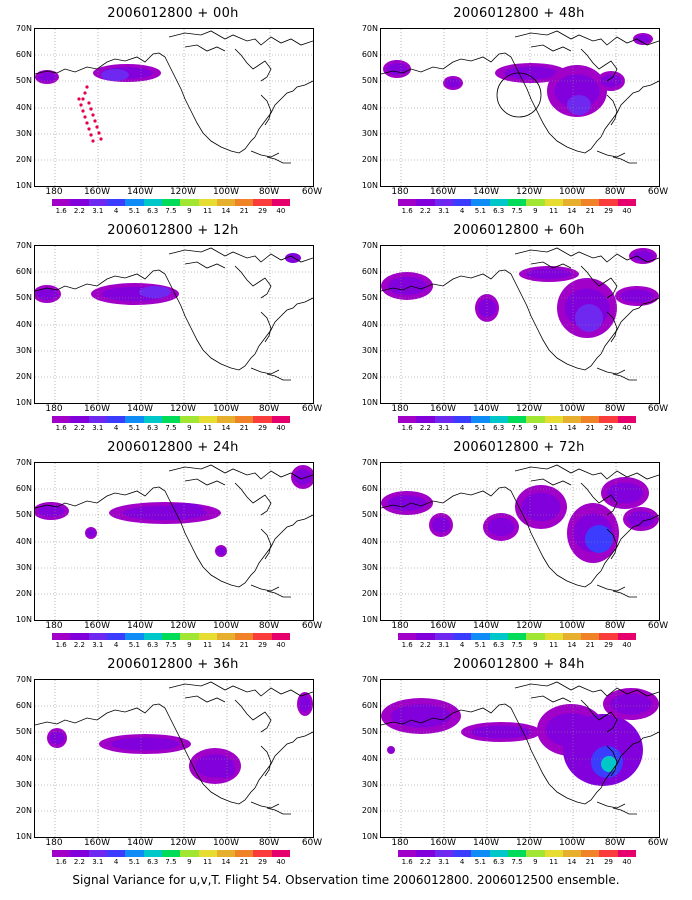 Image resolution: width=692 pixels, height=900 pixels. I want to click on colorbar-label: 29, so click(262, 211).